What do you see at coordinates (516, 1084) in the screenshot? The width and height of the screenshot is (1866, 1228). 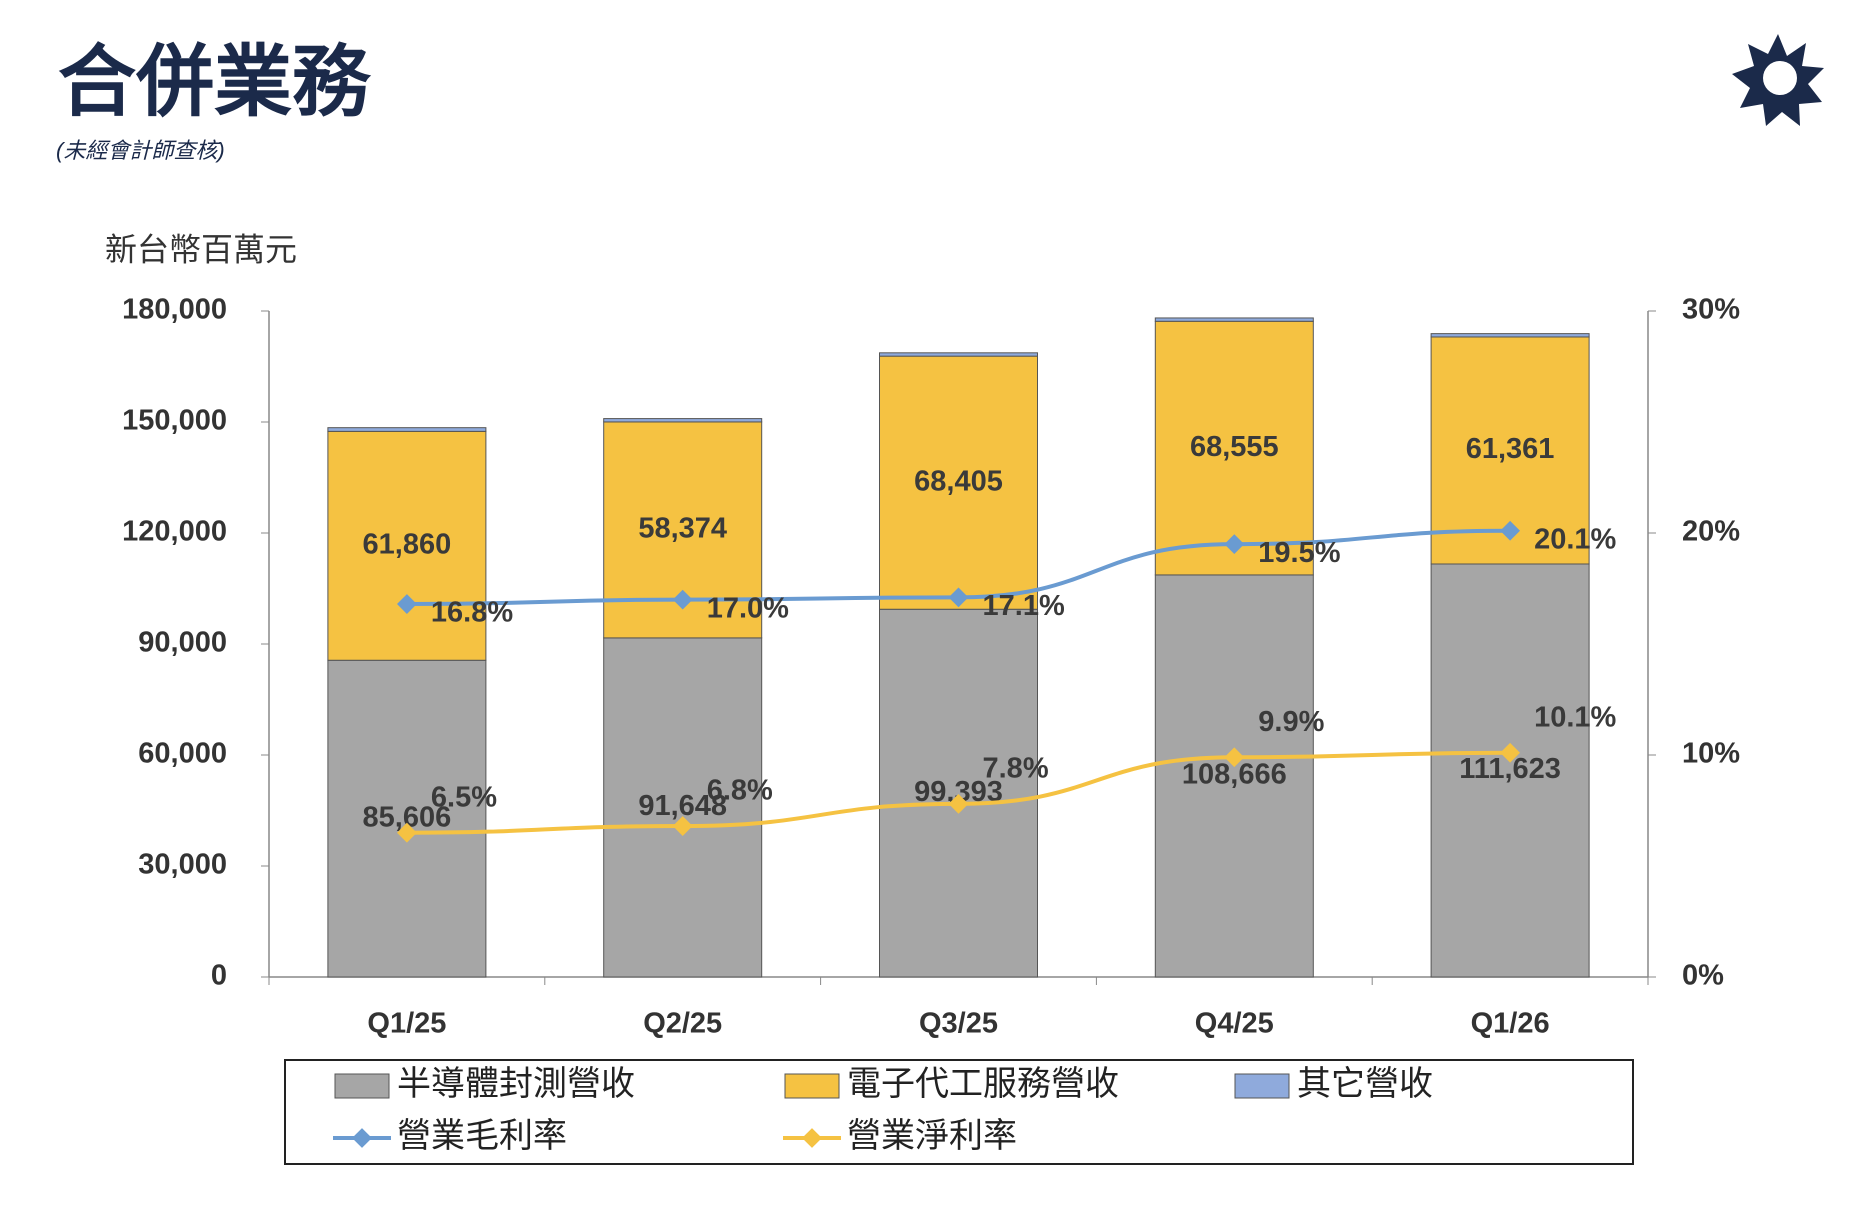 I see `legend-label: 半導體封測營收` at bounding box center [516, 1084].